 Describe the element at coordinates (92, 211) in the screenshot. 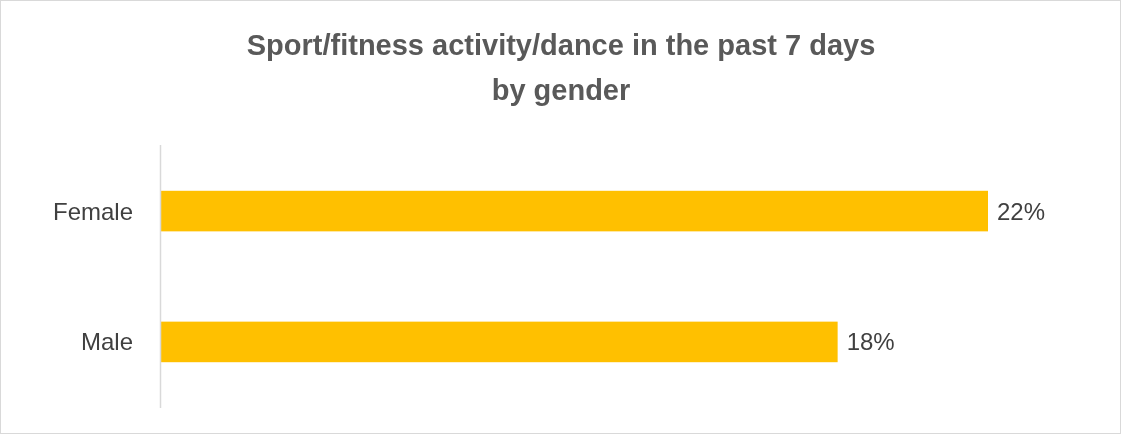

I see `y-tick-label: Female` at that location.